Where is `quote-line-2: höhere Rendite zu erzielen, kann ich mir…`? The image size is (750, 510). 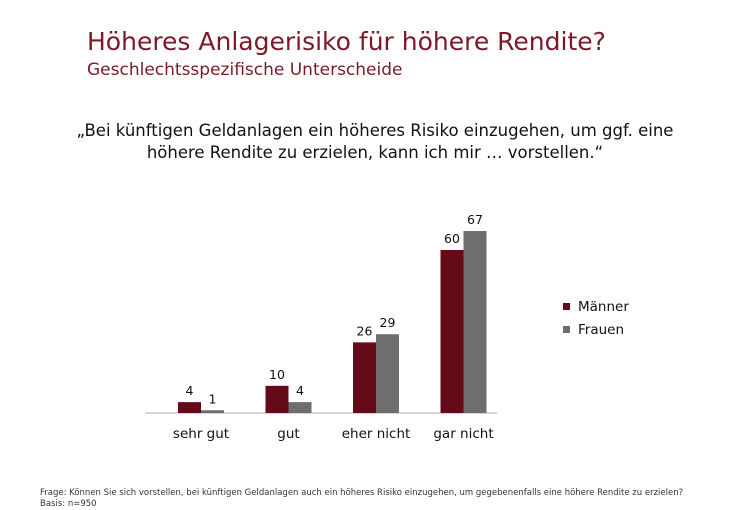 quote-line-2: höhere Rendite zu erzielen, kann ich mir… is located at coordinates (375, 152).